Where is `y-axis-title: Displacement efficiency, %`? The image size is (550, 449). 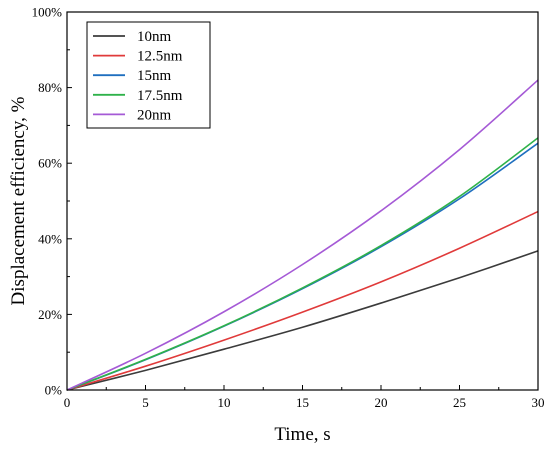 y-axis-title: Displacement efficiency, % is located at coordinates (18, 200).